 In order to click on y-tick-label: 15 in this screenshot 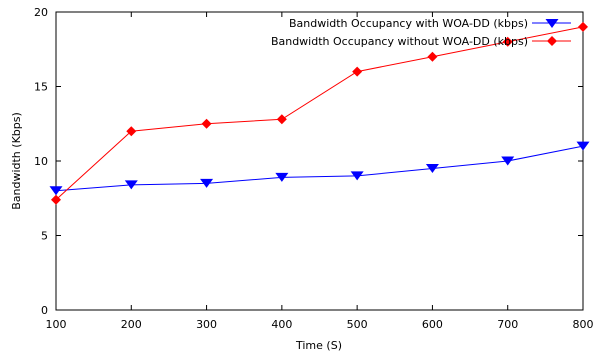, I will do `click(41, 87)`.